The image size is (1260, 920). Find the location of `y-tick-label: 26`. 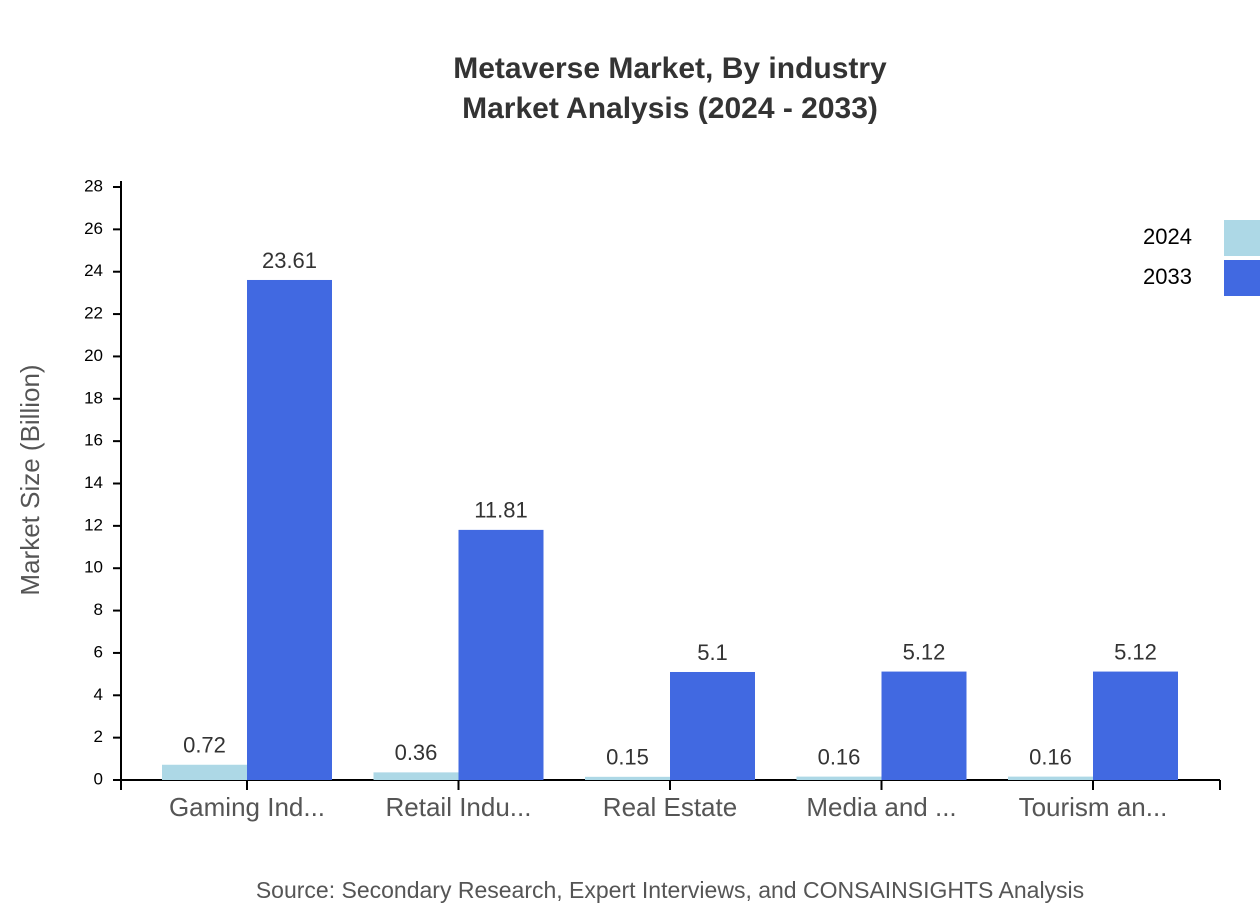

y-tick-label: 26 is located at coordinates (93, 228).